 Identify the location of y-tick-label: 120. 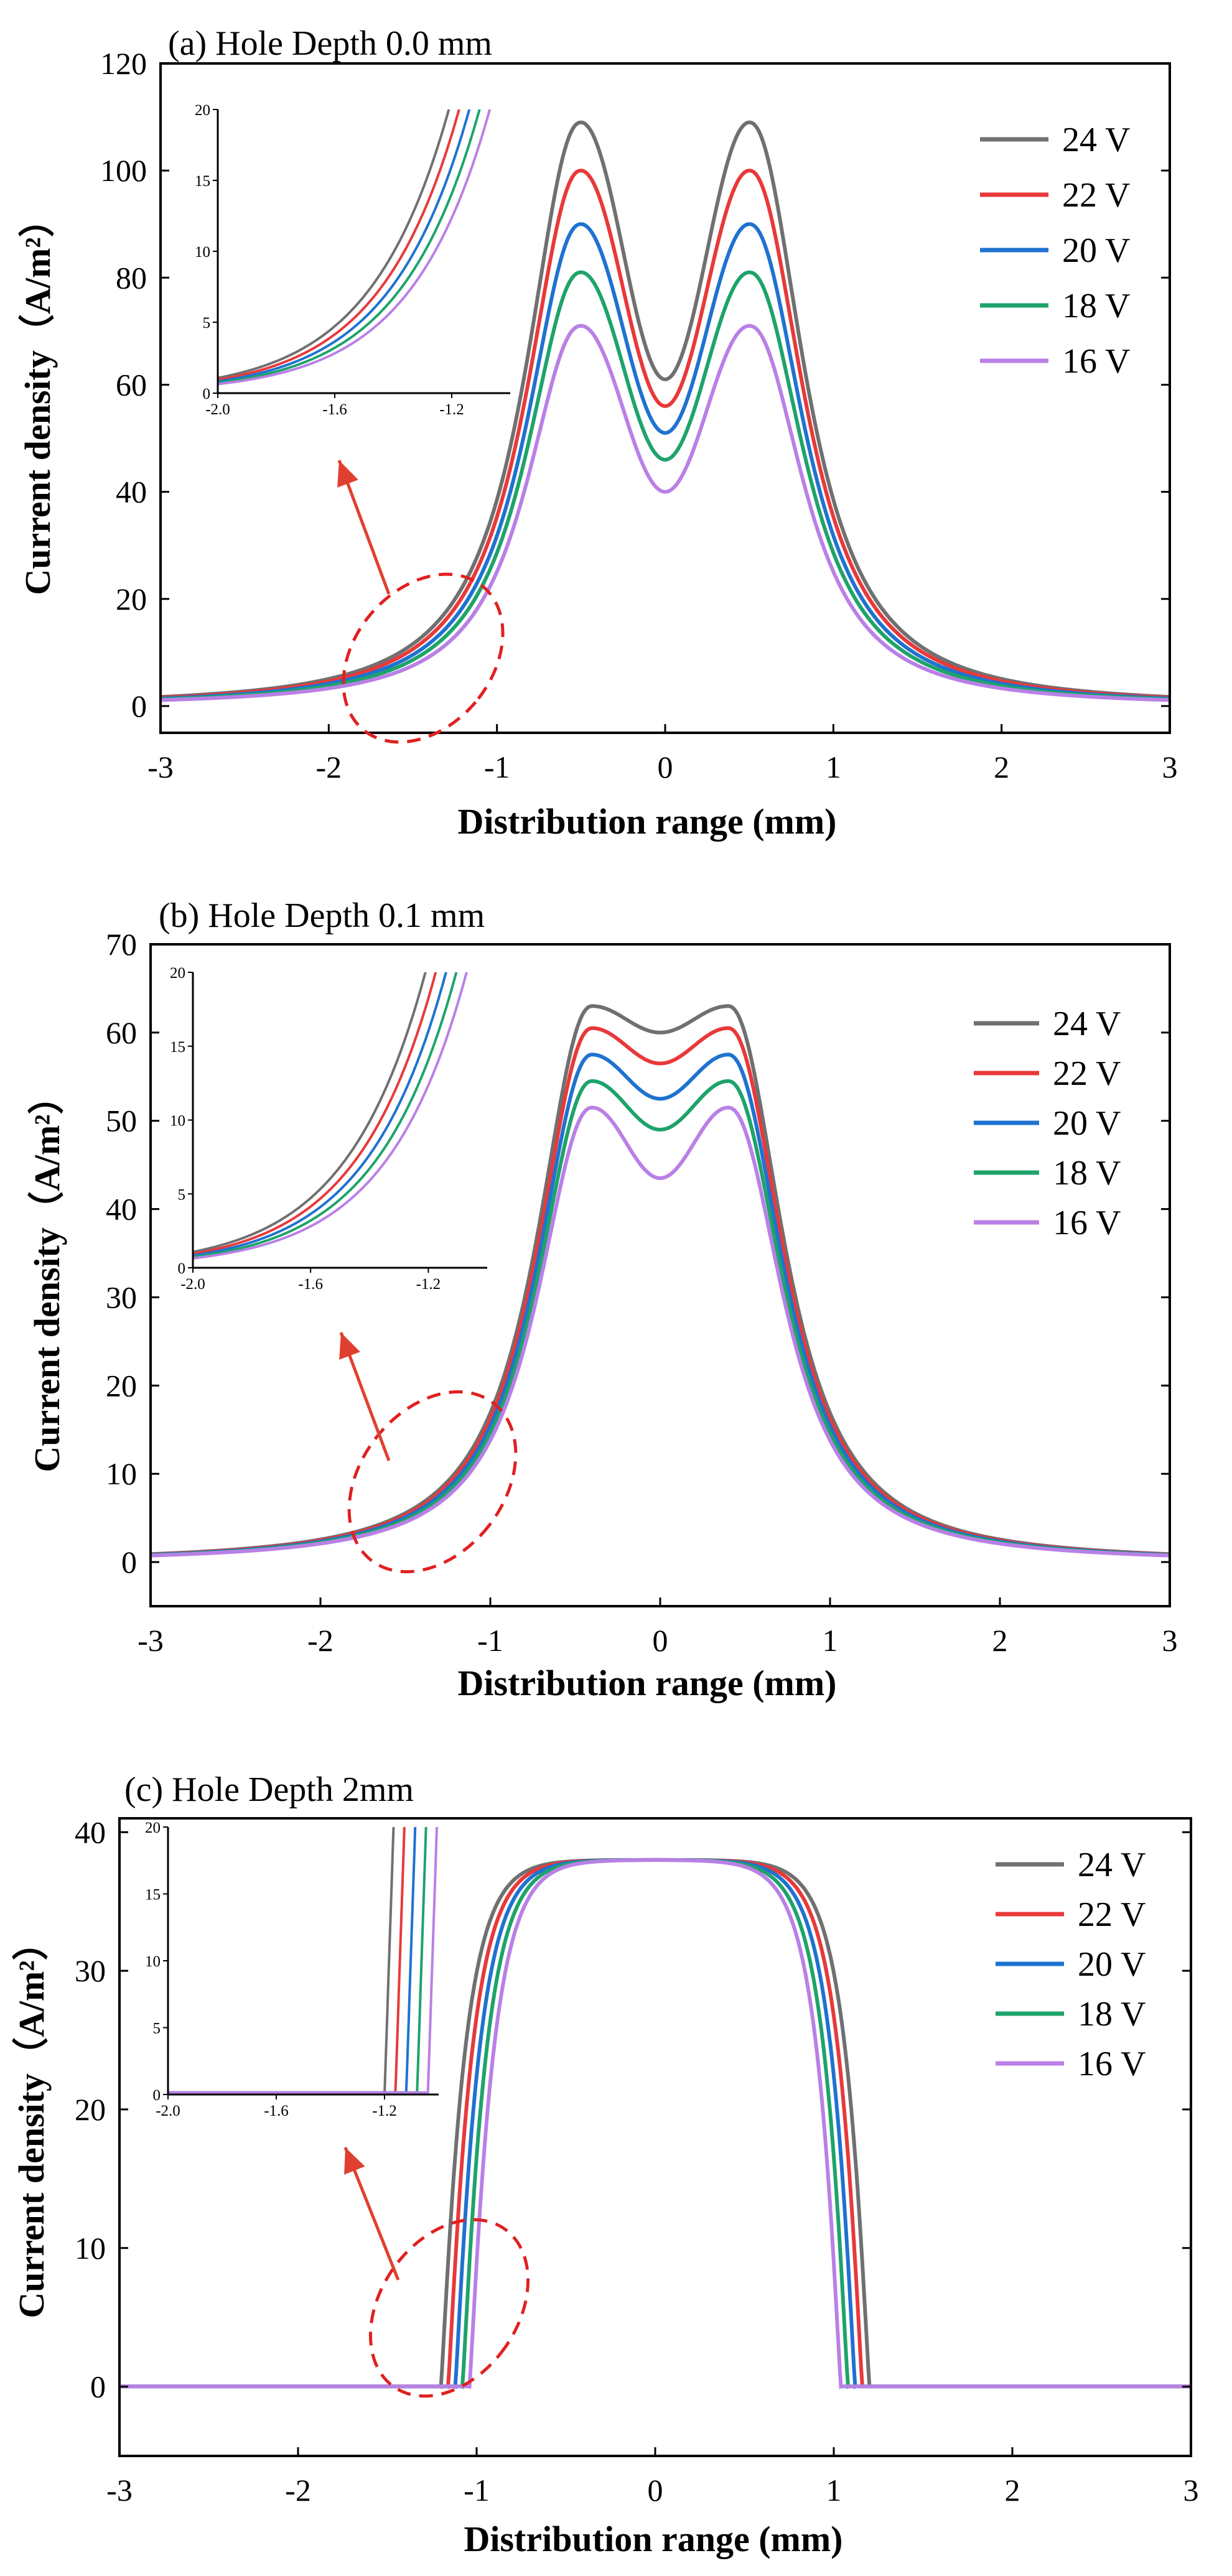
(123, 63).